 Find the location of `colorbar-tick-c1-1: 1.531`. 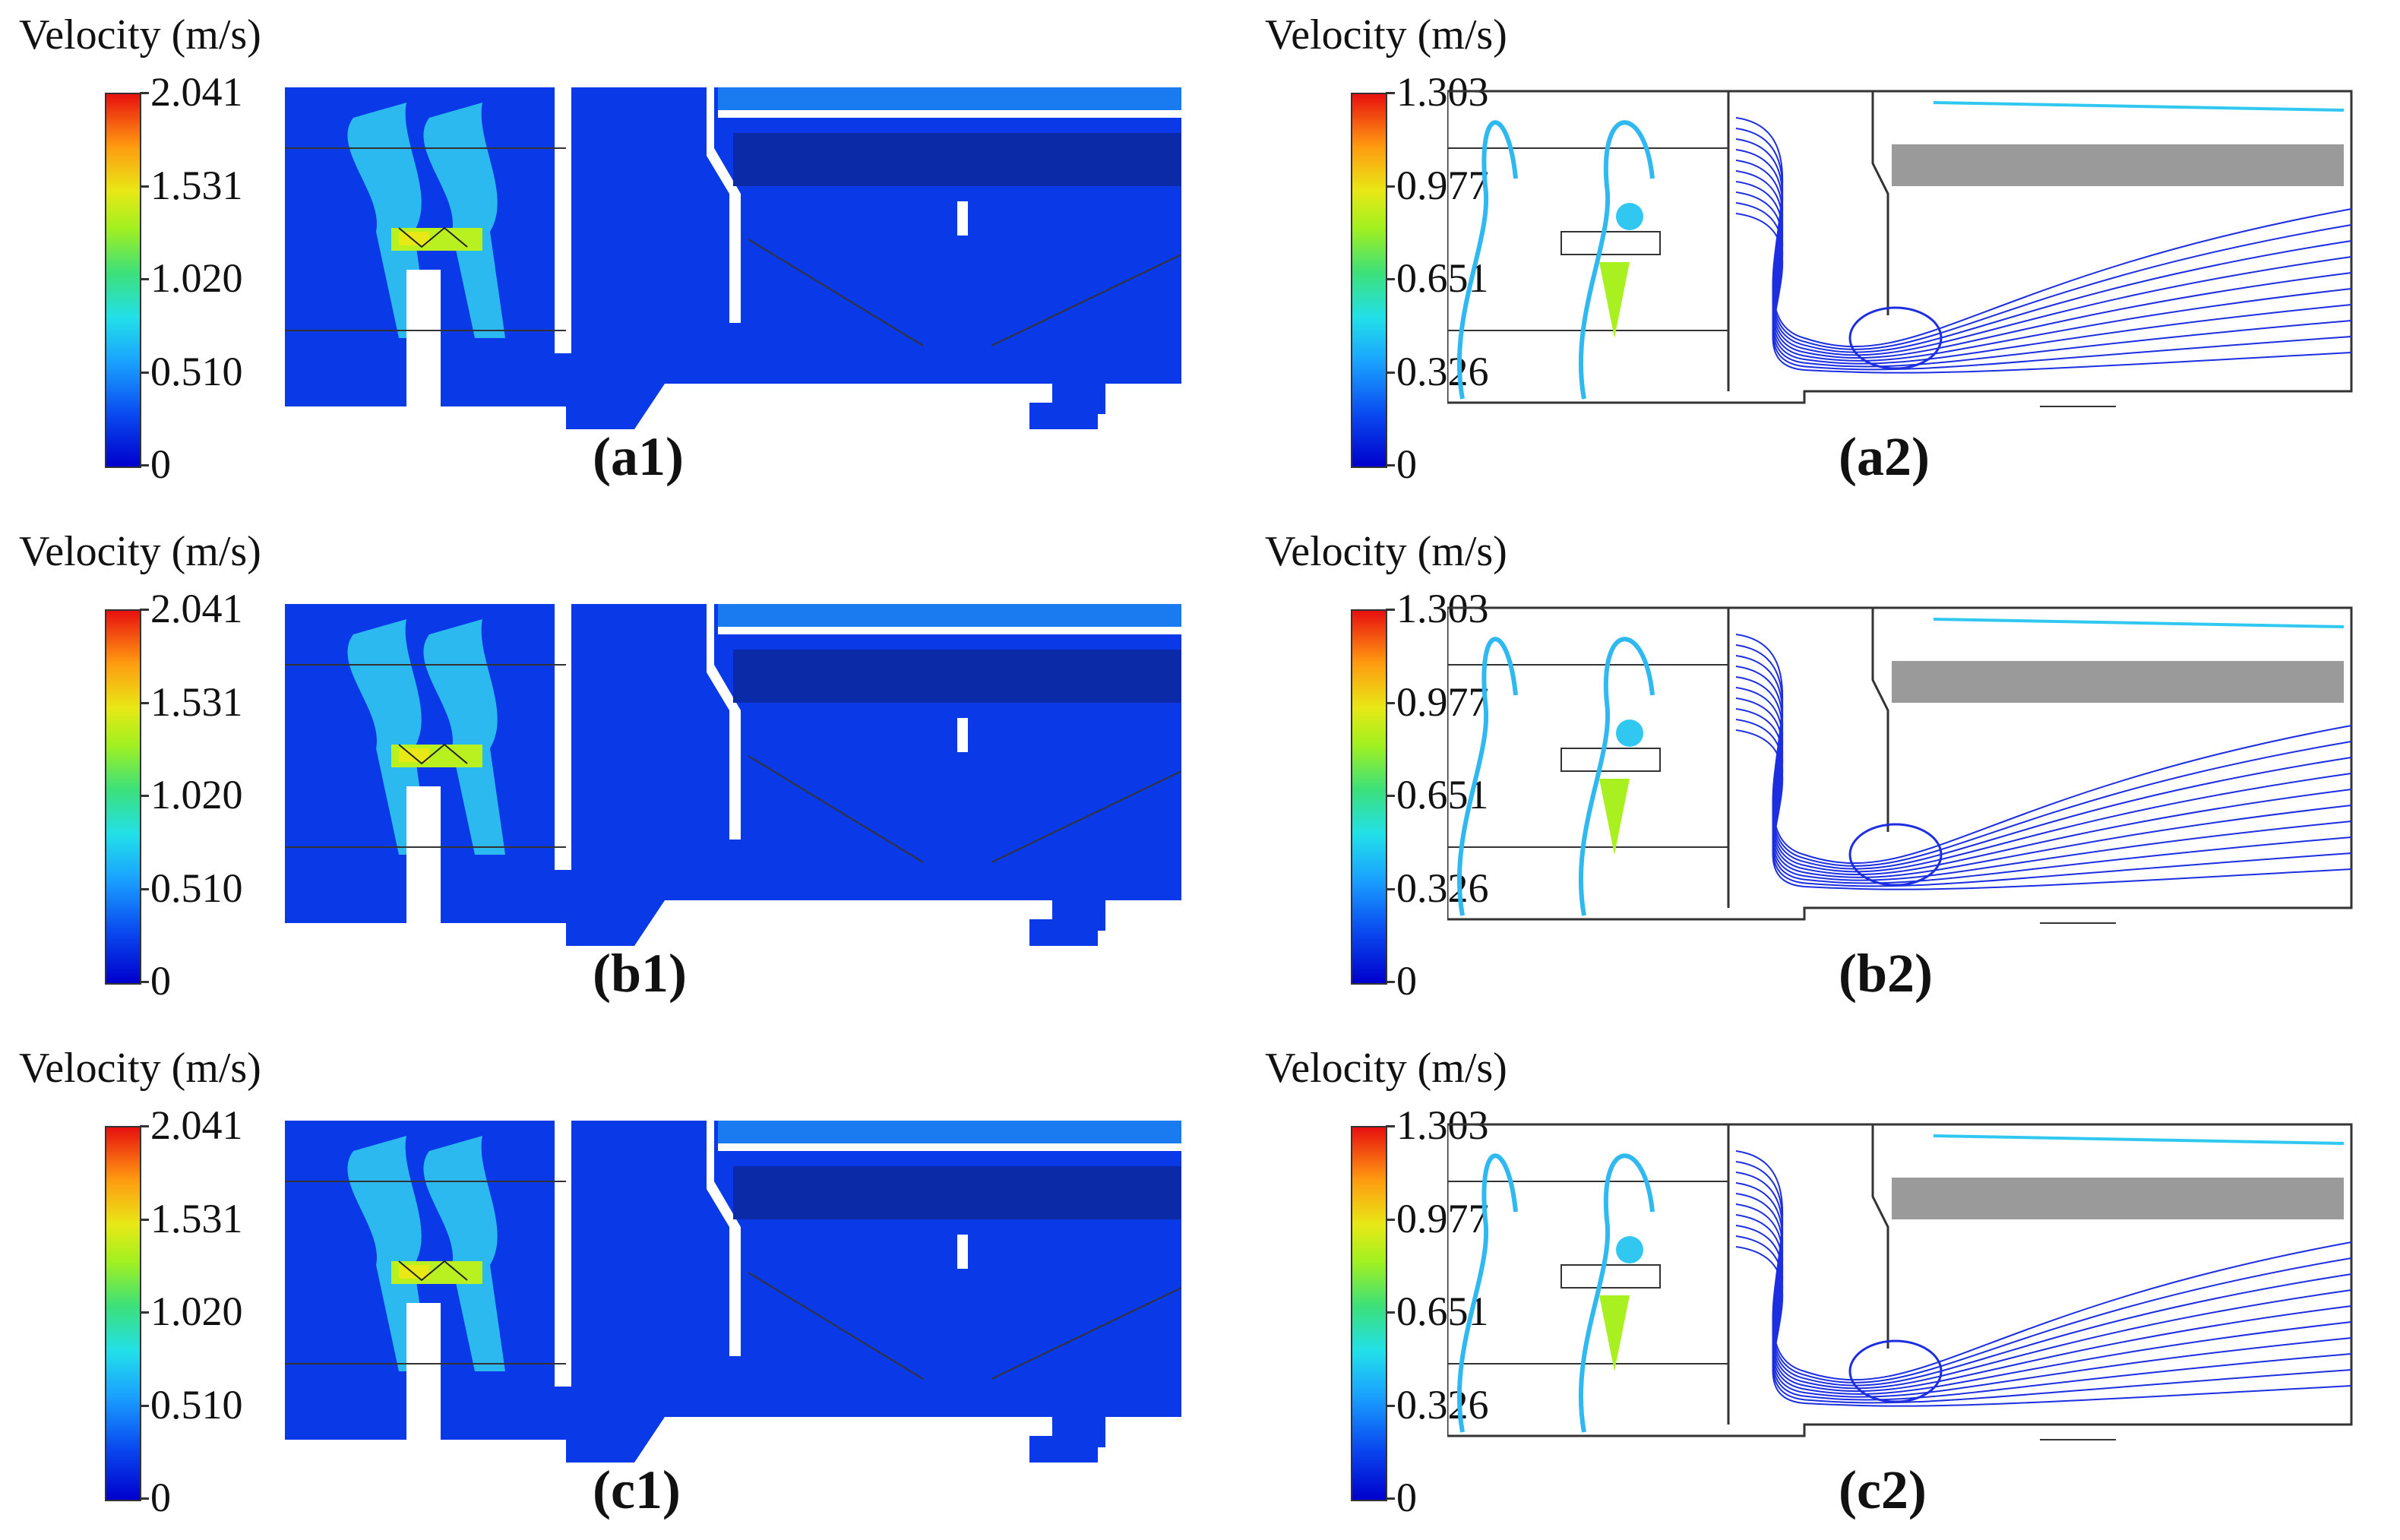

colorbar-tick-c1-1: 1.531 is located at coordinates (196, 1218).